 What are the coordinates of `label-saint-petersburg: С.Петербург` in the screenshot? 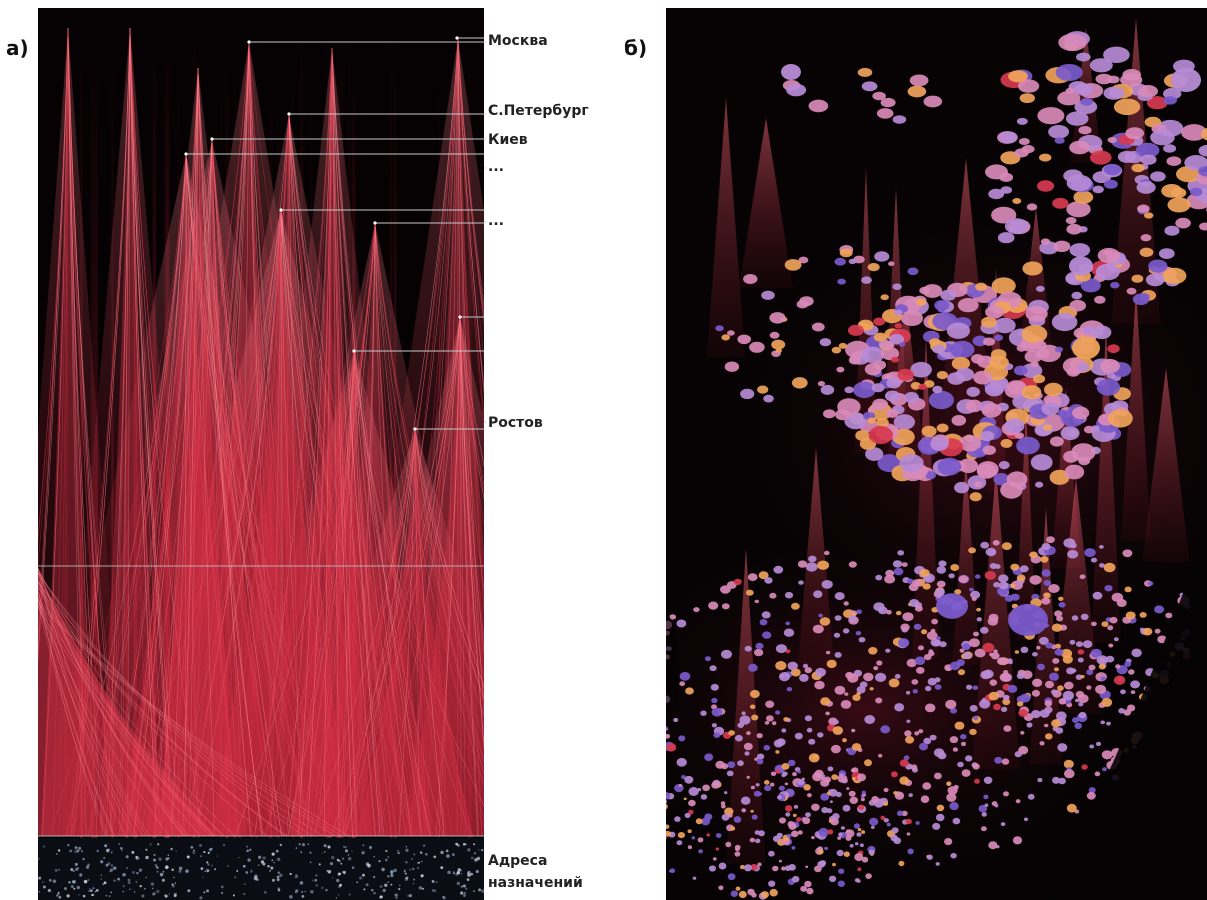 It's located at (538, 111).